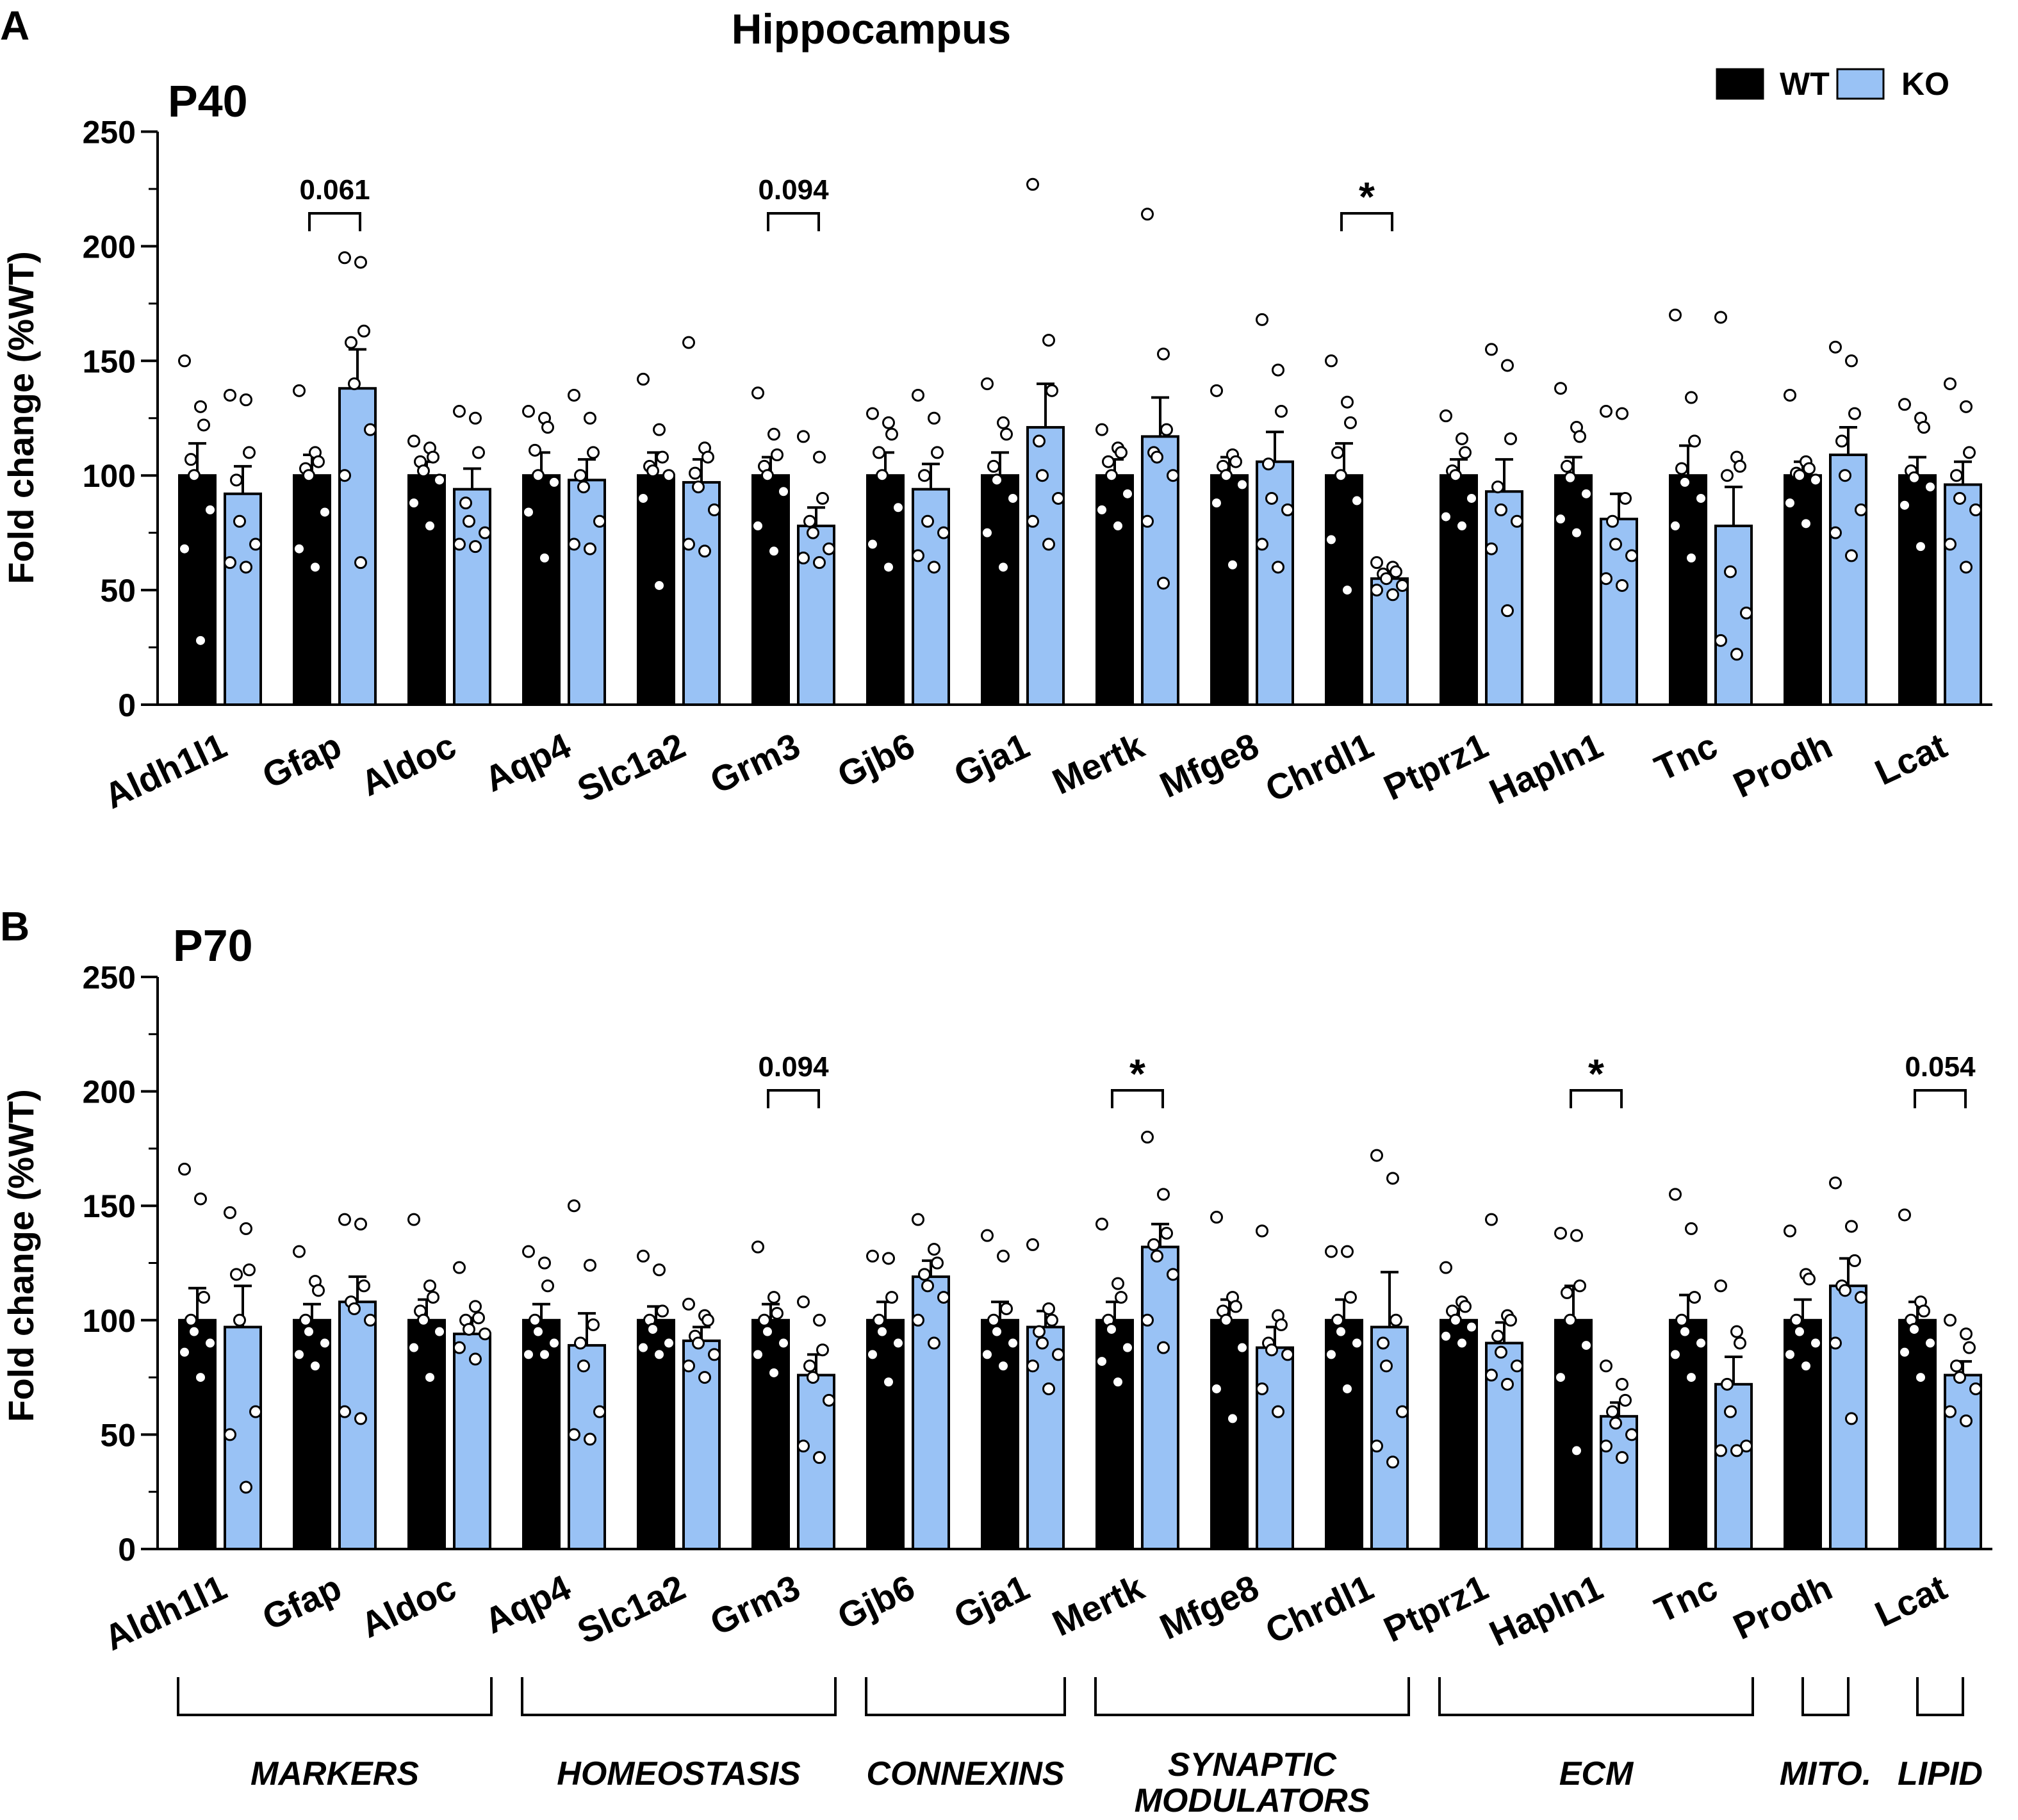  What do you see at coordinates (816, 615) in the screenshot?
I see `bar-ko-grm3` at bounding box center [816, 615].